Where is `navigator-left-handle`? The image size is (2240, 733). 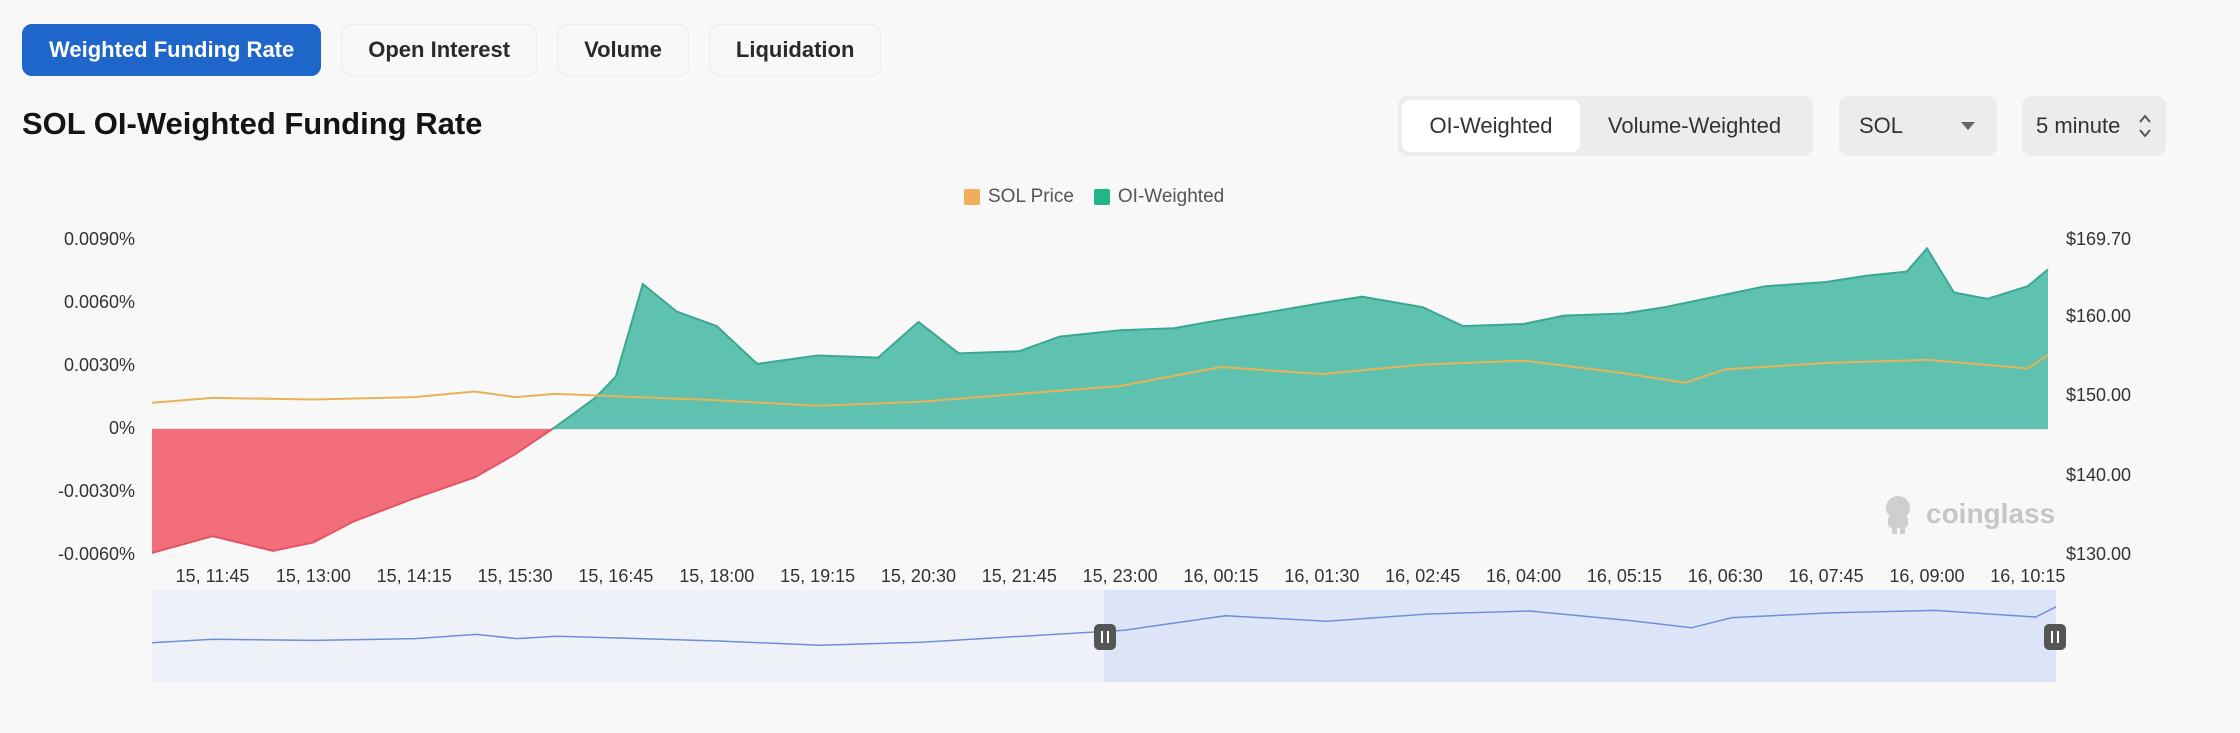
navigator-left-handle is located at coordinates (1105, 637).